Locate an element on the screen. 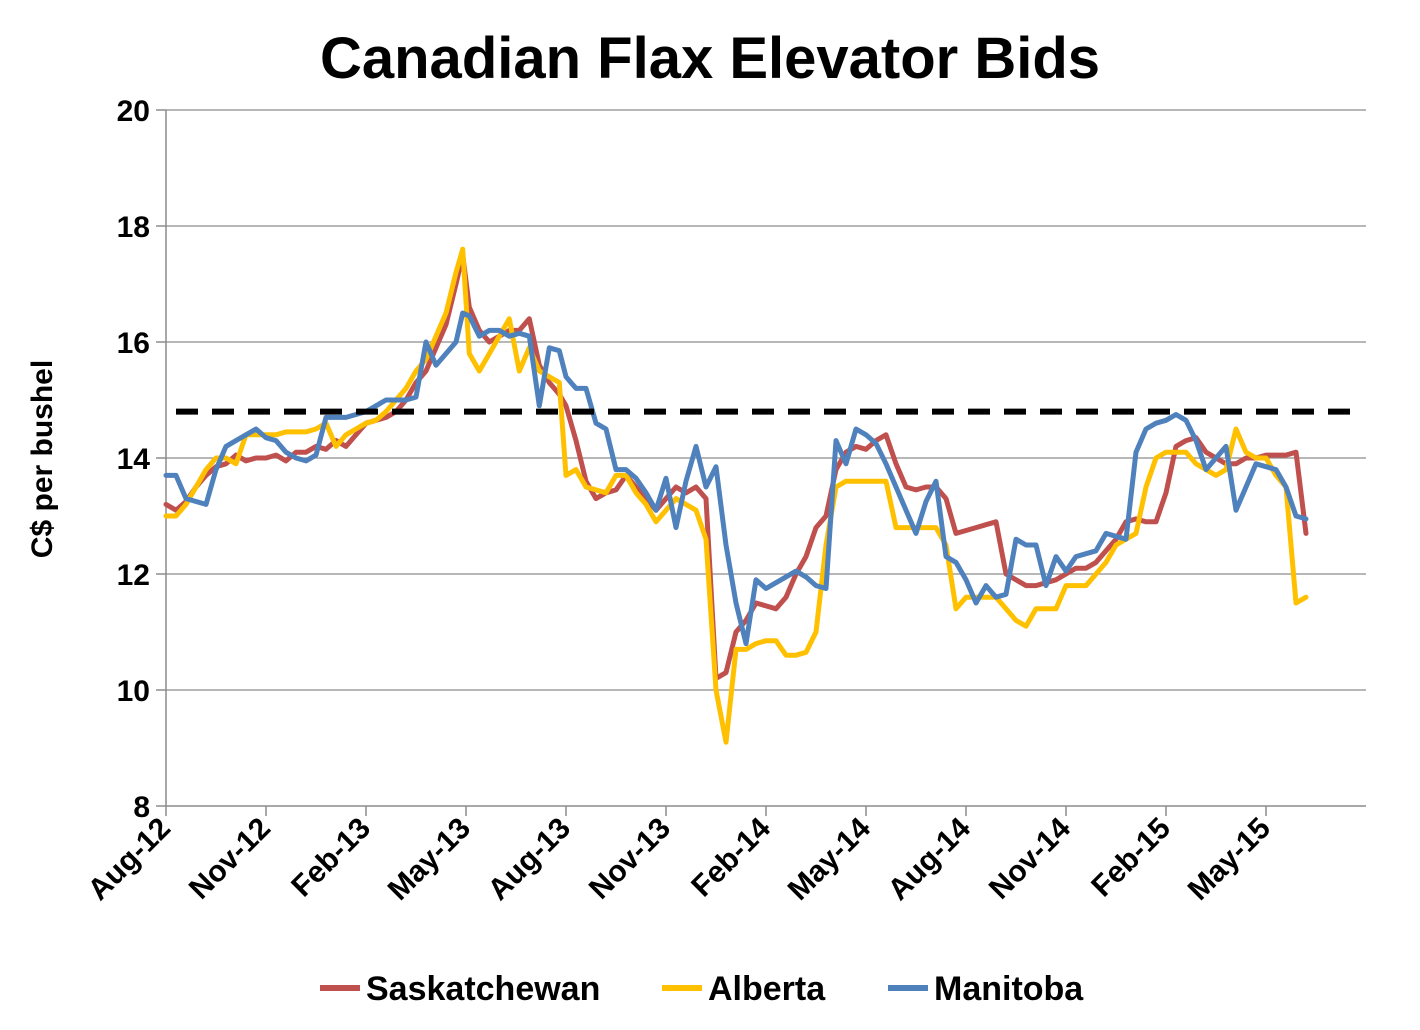 The image size is (1420, 1030). legend: Saskatchewan Alberta Manitoba is located at coordinates (702, 989).